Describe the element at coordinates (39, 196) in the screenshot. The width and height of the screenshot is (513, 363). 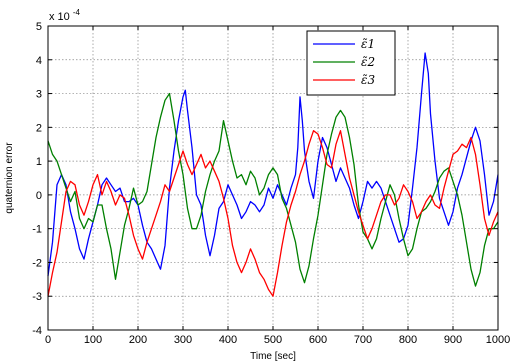
I see `y-tick-label: 0` at that location.